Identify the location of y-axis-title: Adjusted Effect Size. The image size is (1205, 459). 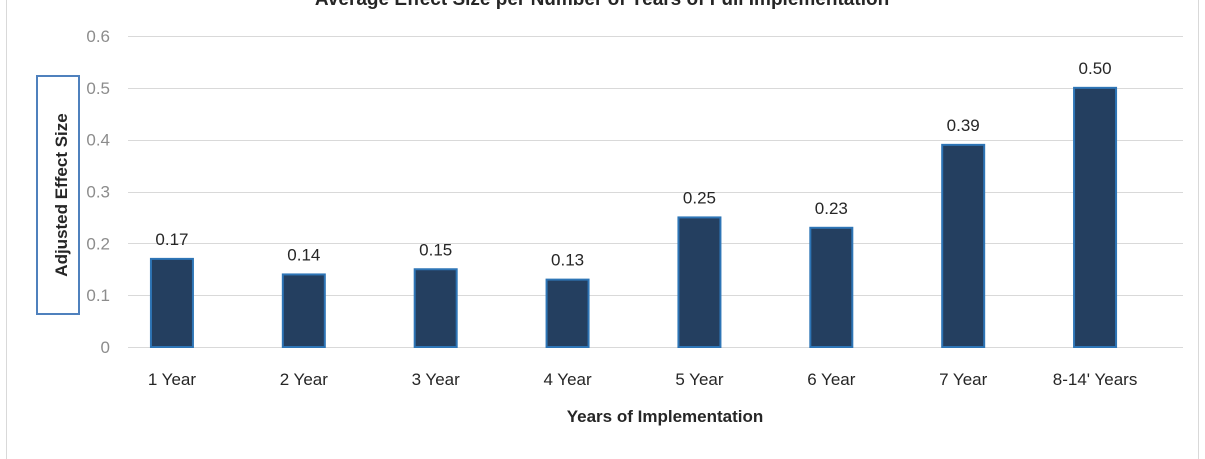
(61, 194).